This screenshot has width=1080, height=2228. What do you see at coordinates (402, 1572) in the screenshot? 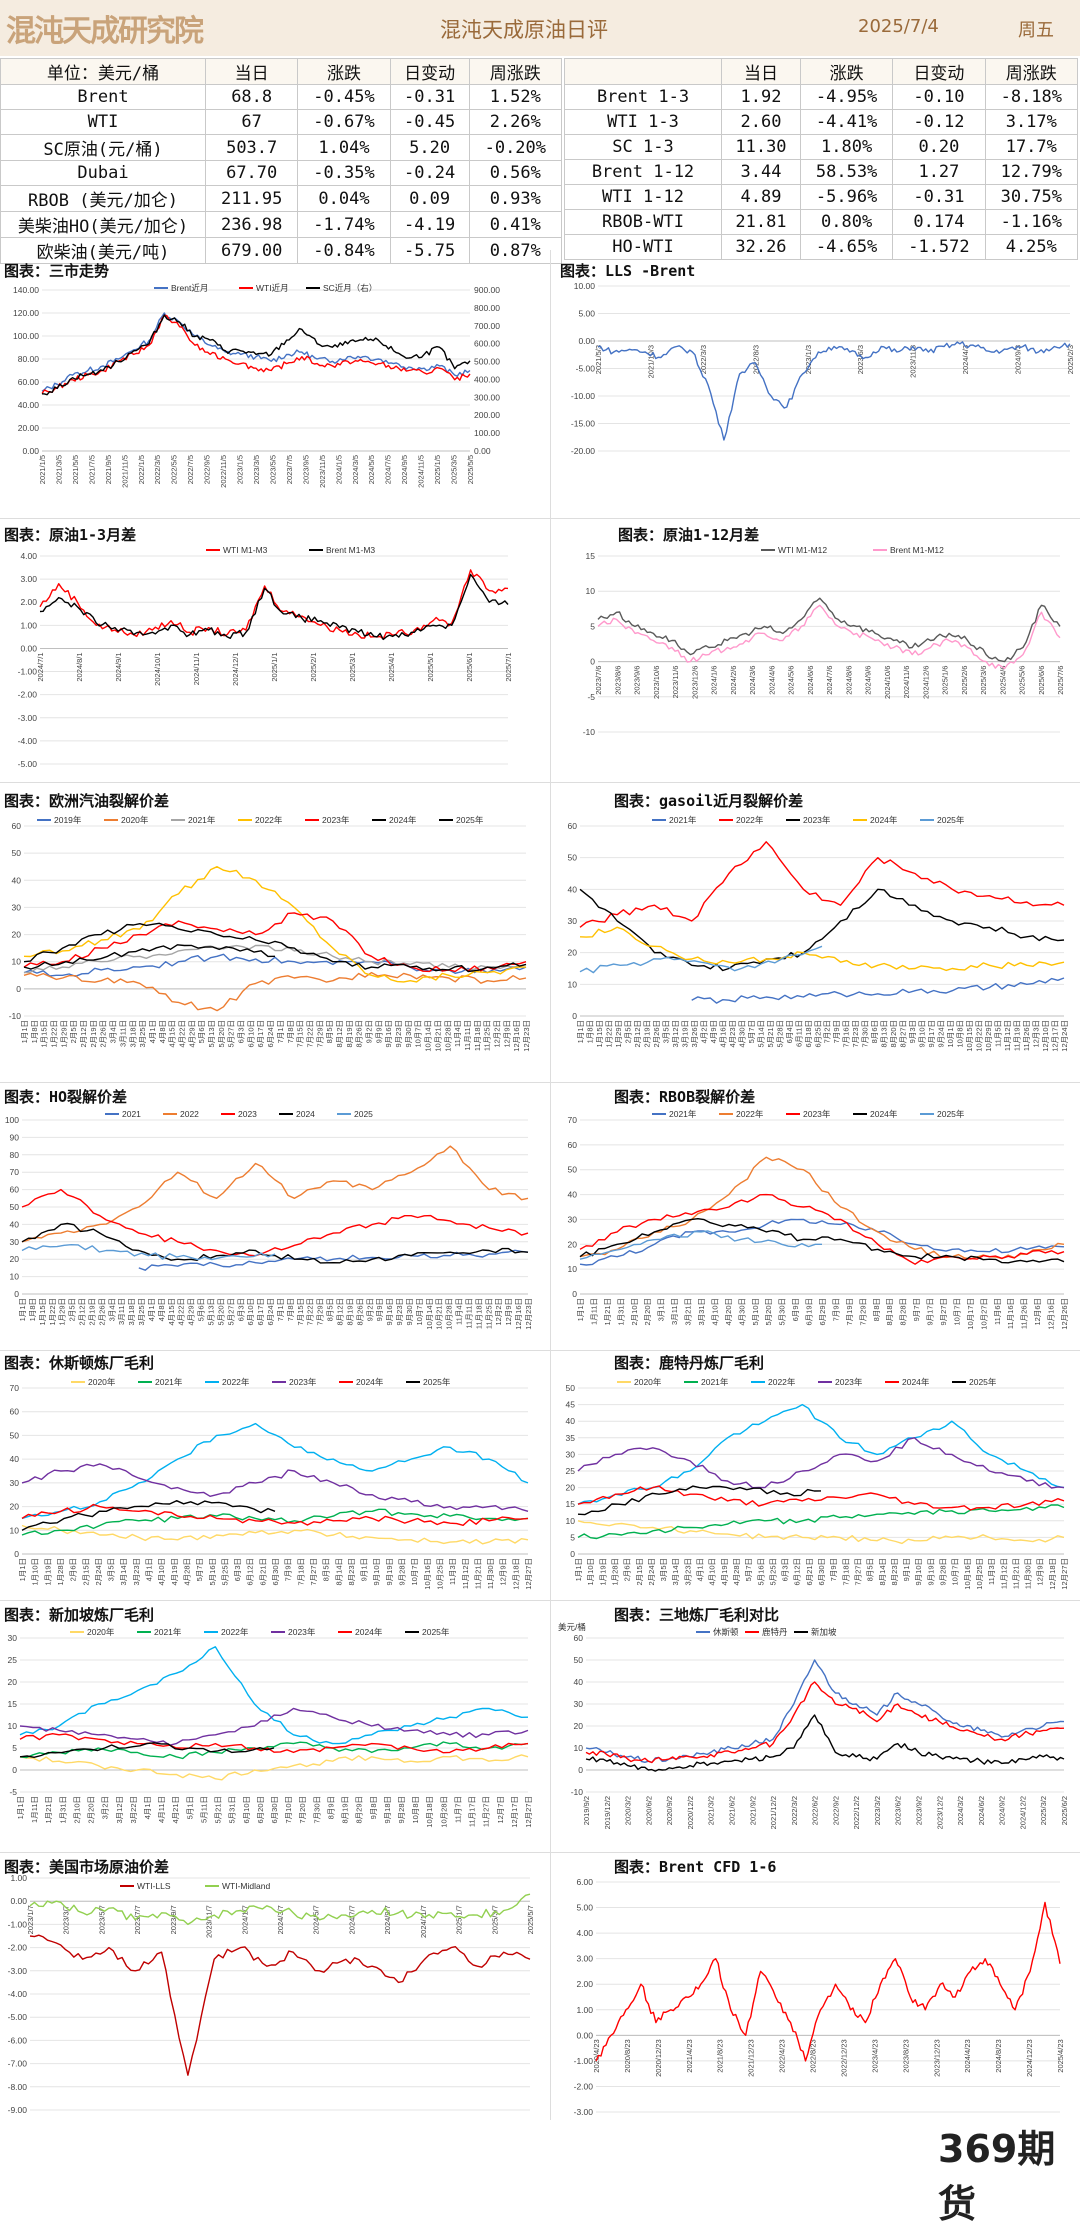
I see `x-tick-label: 9月28日` at bounding box center [402, 1572].